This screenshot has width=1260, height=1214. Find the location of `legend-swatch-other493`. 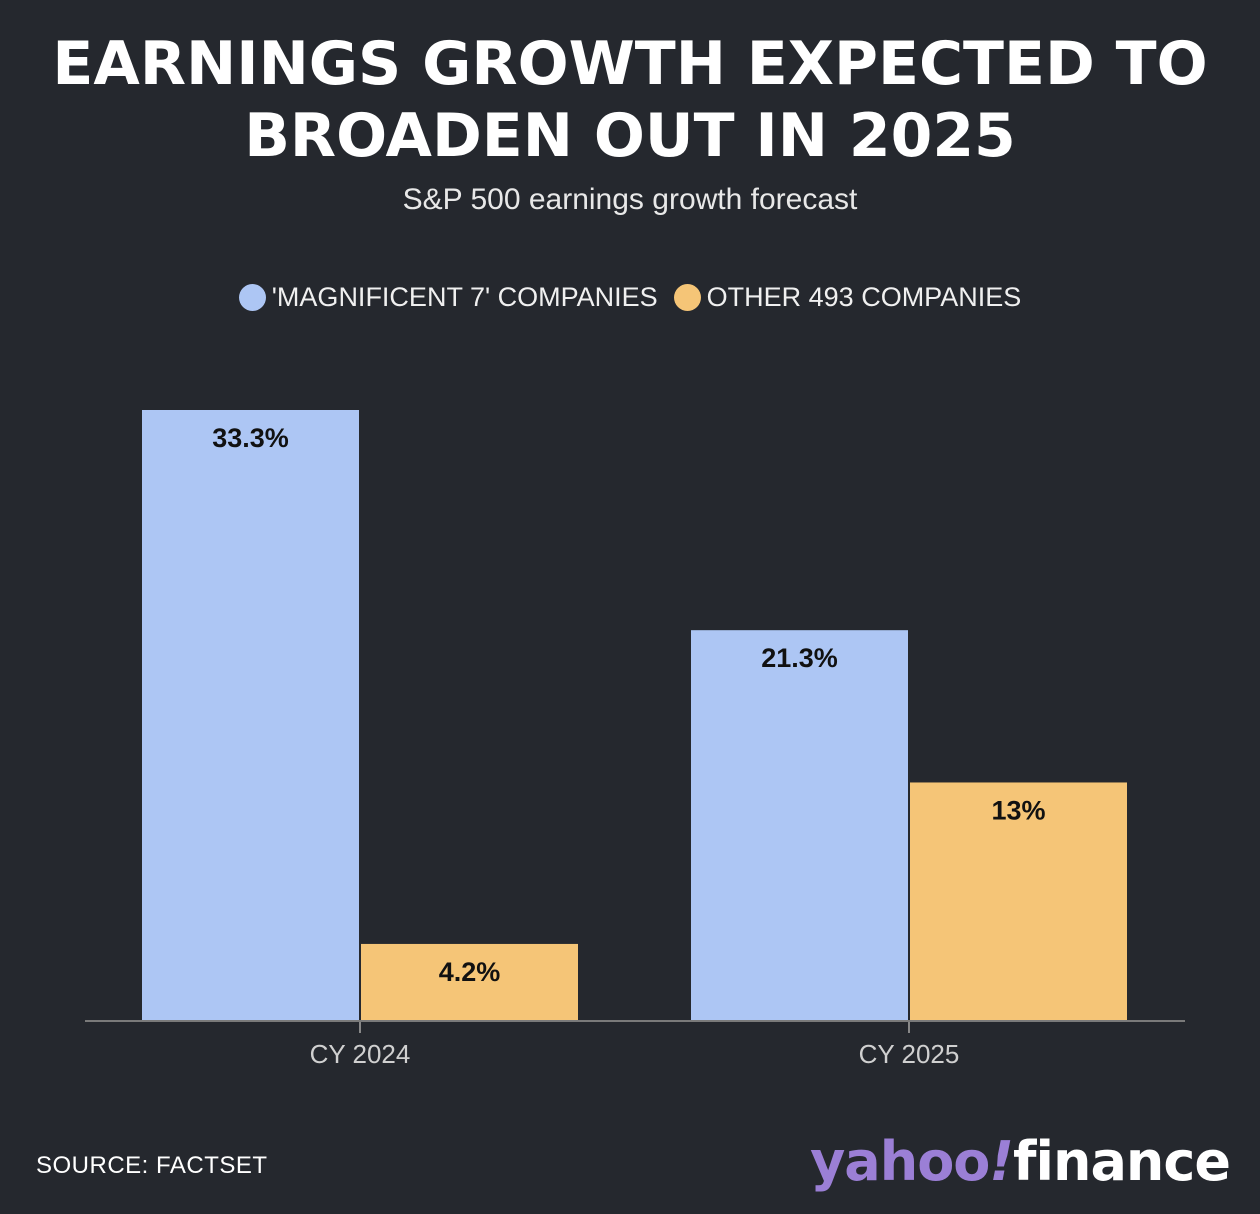

legend-swatch-other493 is located at coordinates (687, 297).